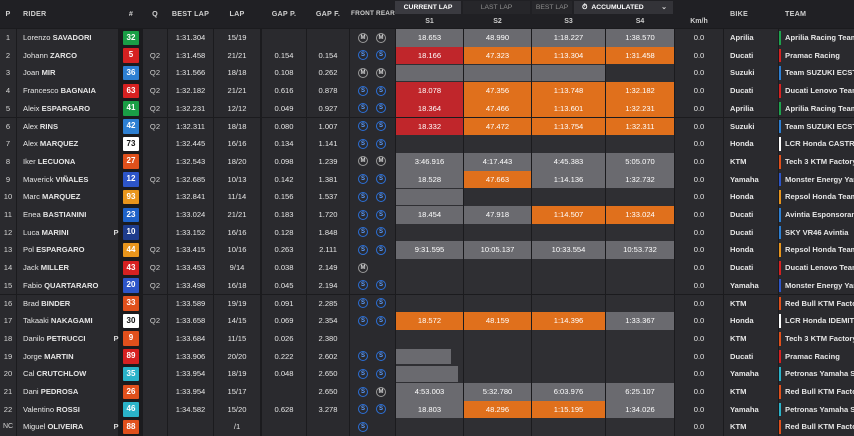  I want to click on bike-manufacturer: KTM, so click(751, 303).